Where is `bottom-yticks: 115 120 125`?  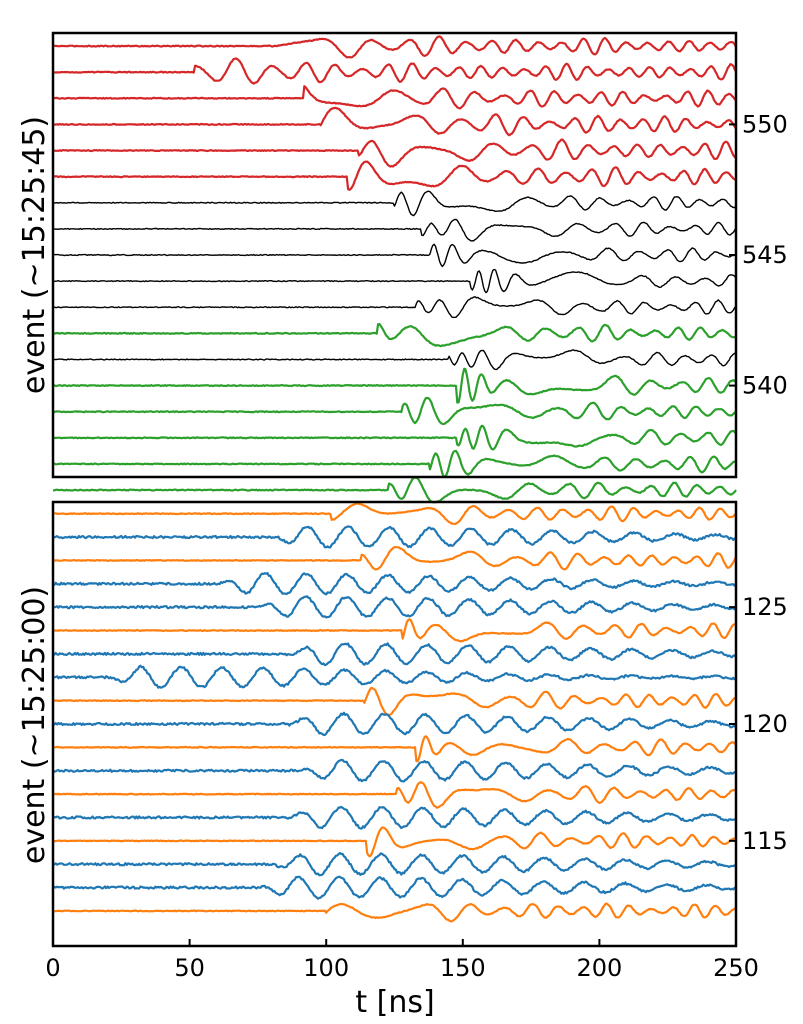
bottom-yticks: 115 120 125 is located at coordinates (758, 724).